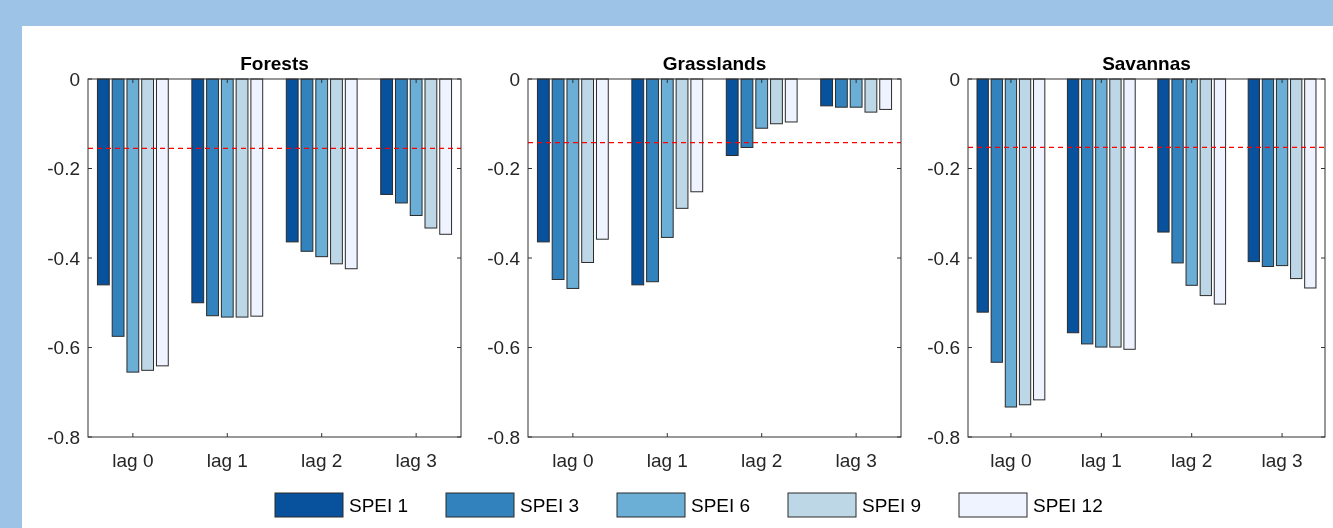 The width and height of the screenshot is (1333, 528). I want to click on legend-label: SPEI 9, so click(892, 505).